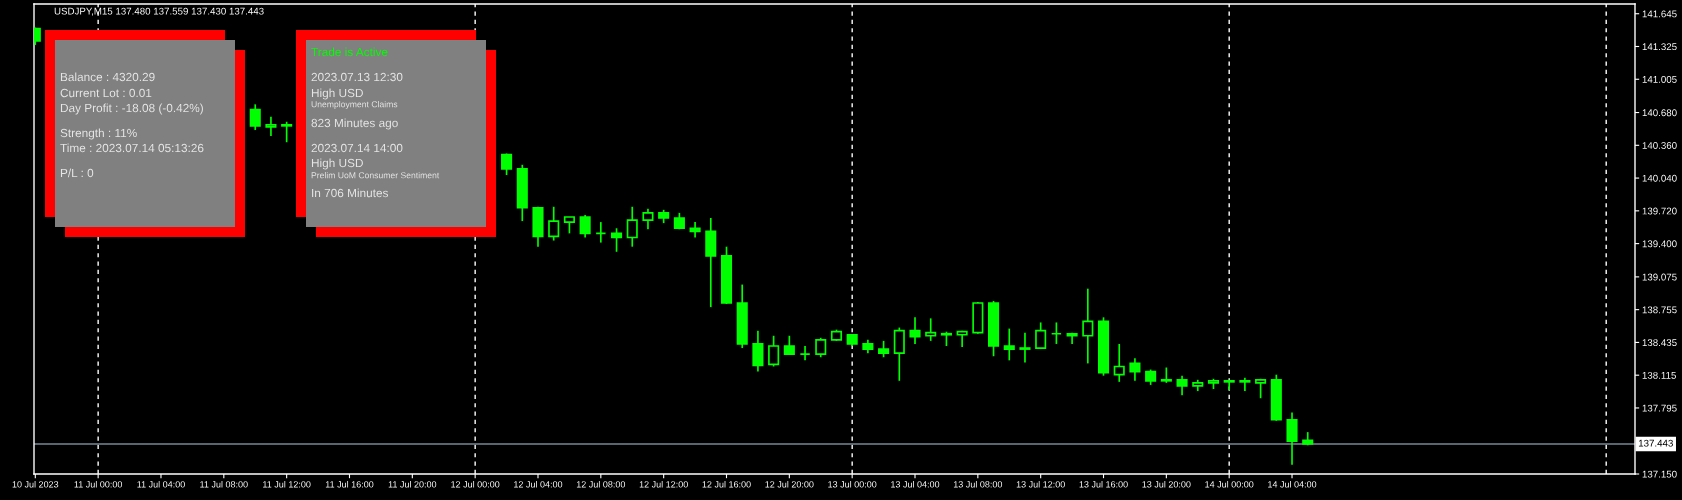  What do you see at coordinates (475, 484) in the screenshot?
I see `x-tick-label: 12 Jul 00:00` at bounding box center [475, 484].